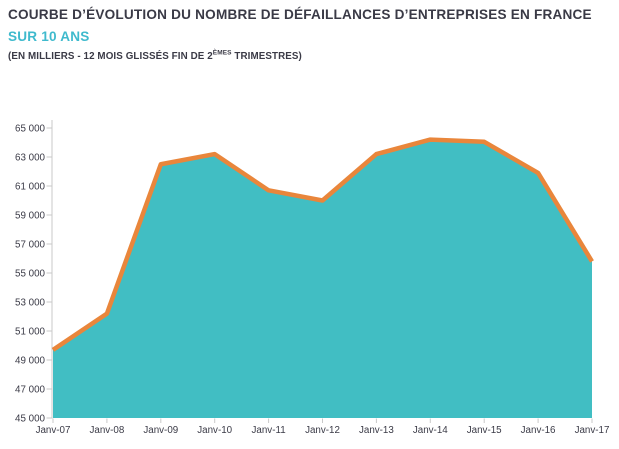  I want to click on x-tick-label: Janv-11, so click(269, 430).